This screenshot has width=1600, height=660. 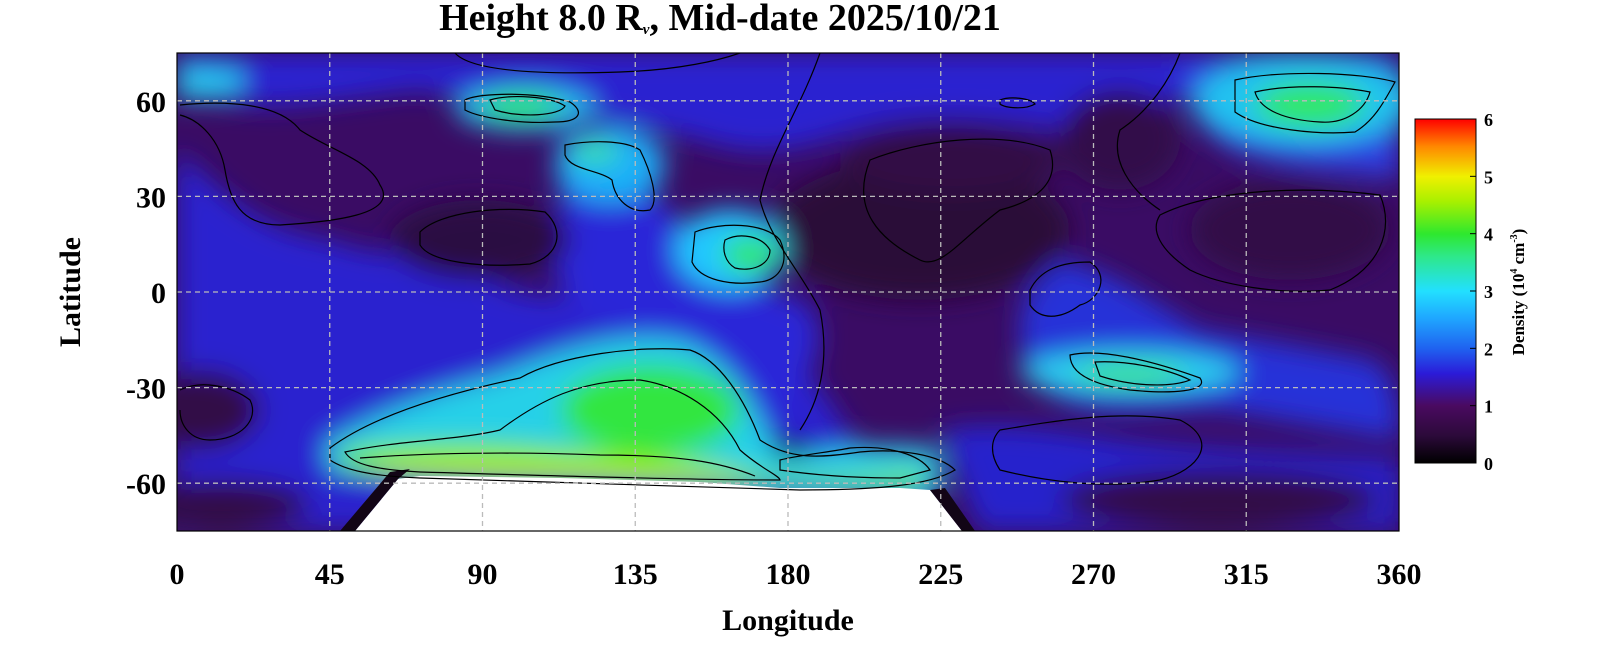 I want to click on y-tick-labels: 60 30 0 -30 -60, so click(x=146, y=293).